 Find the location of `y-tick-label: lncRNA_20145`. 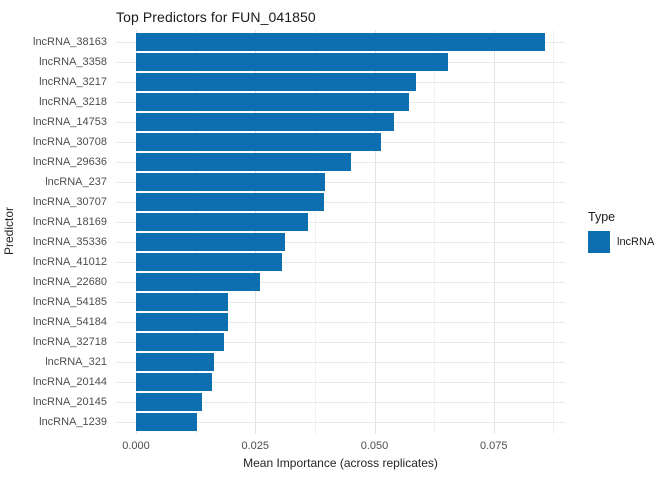

y-tick-label: lncRNA_20145 is located at coordinates (70, 402).